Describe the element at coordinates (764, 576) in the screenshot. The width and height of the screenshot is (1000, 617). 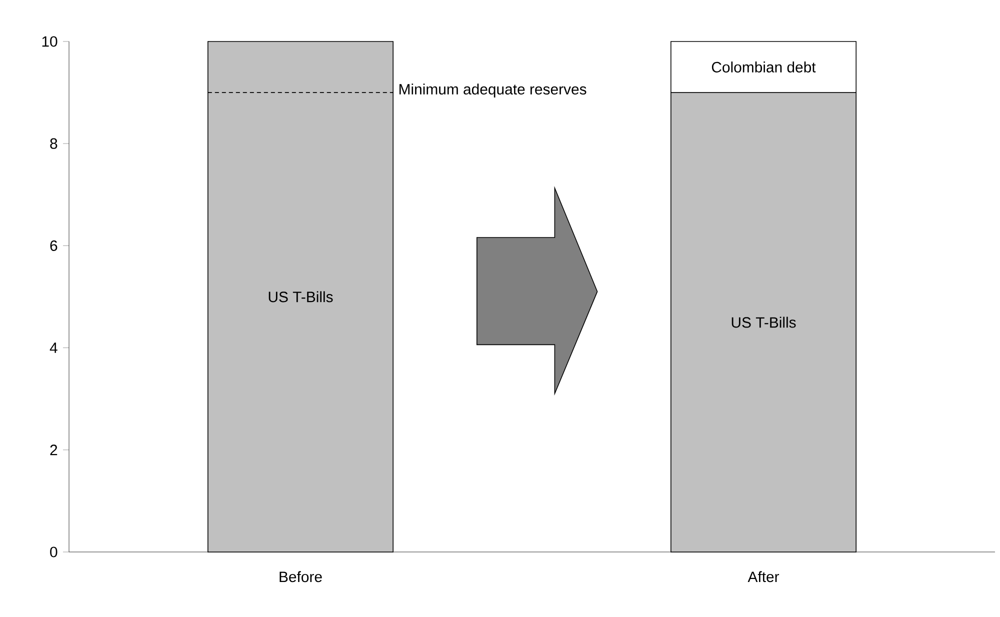
I see `x-tick-label: After` at that location.